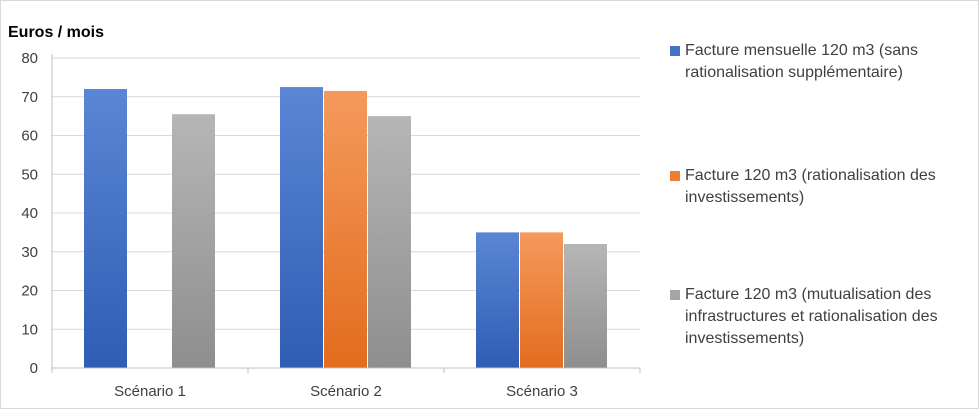  What do you see at coordinates (29, 291) in the screenshot?
I see `y-tick-label-20: 20` at bounding box center [29, 291].